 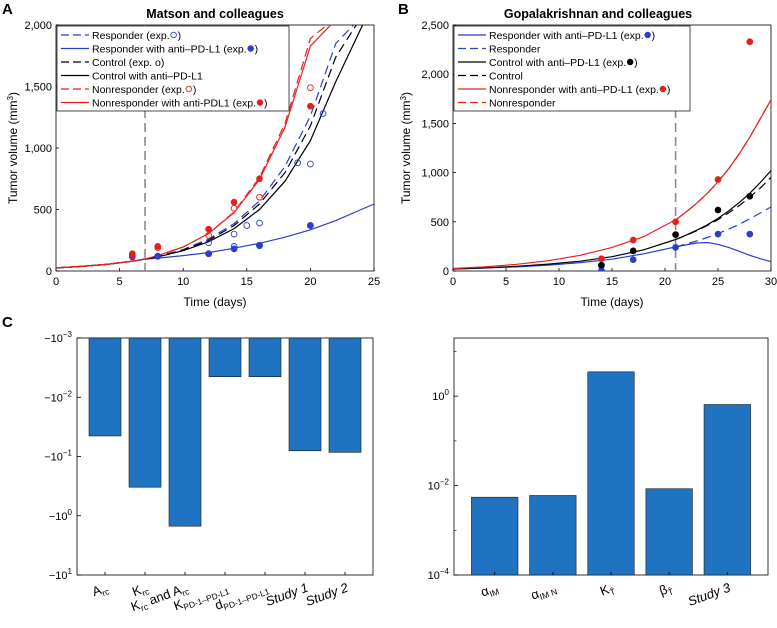 I want to click on chart-a-legend-label: Responder with anti–PD-L1 (exp., so click(x=169, y=50).